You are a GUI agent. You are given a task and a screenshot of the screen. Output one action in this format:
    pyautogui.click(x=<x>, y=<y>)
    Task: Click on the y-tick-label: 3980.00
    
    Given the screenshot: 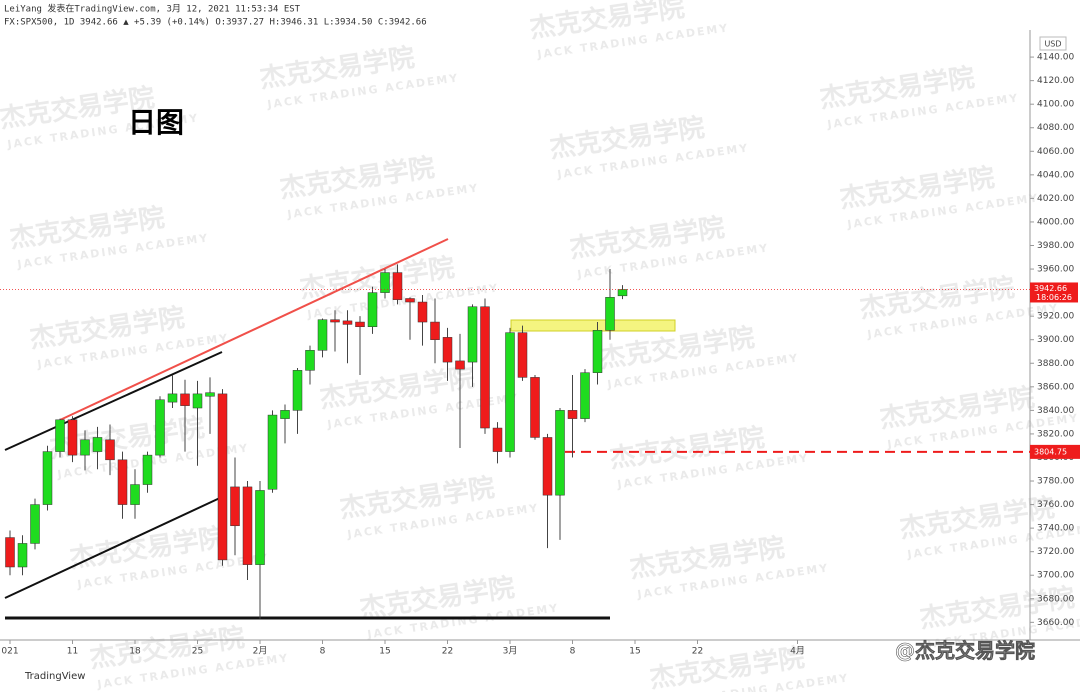 What is the action you would take?
    pyautogui.click(x=1055, y=246)
    